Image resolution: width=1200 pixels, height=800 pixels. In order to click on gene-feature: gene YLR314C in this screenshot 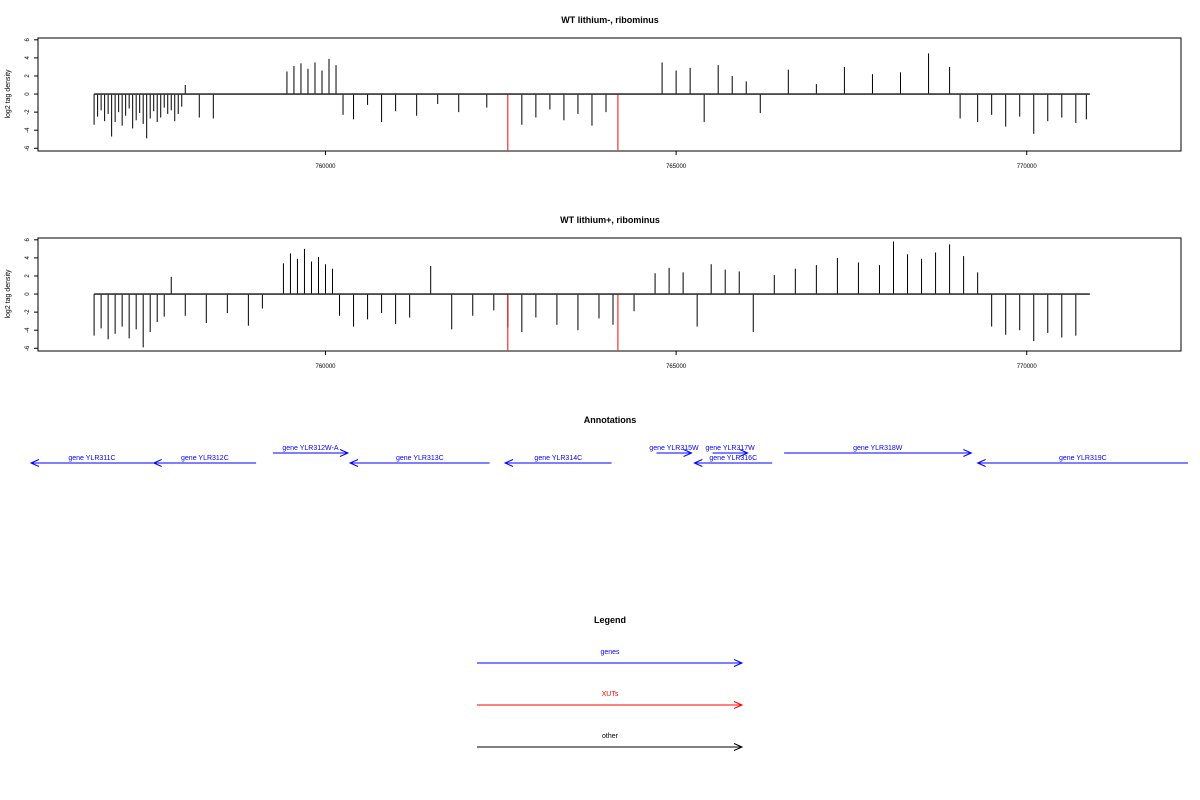, I will do `click(557, 461)`.